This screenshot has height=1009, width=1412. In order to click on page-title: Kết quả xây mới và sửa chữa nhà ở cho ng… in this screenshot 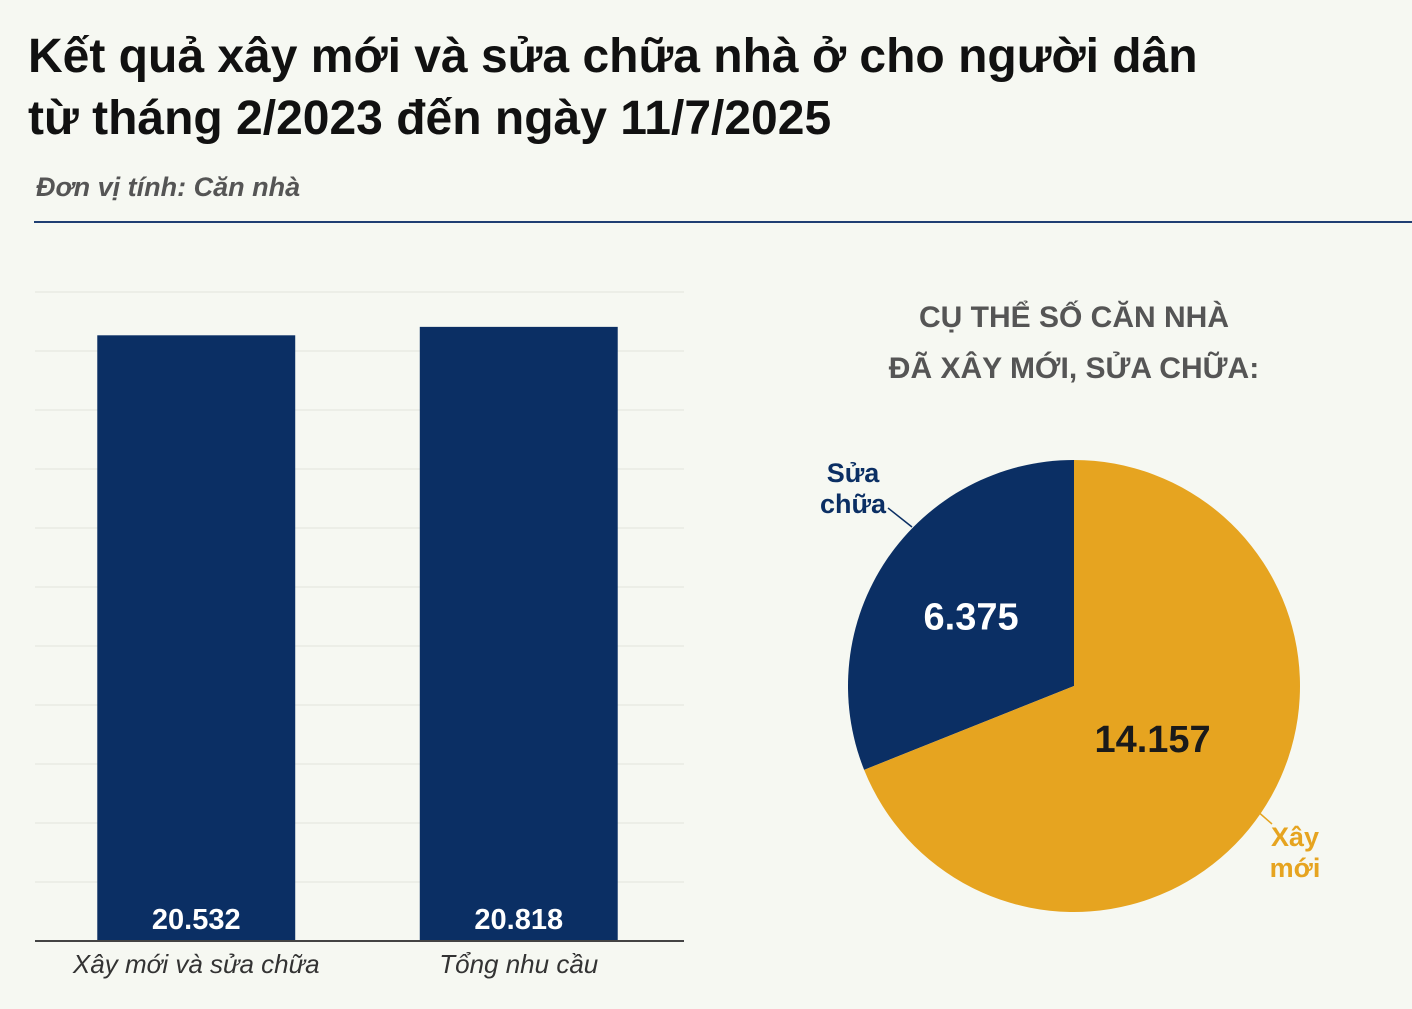, I will do `click(708, 88)`.